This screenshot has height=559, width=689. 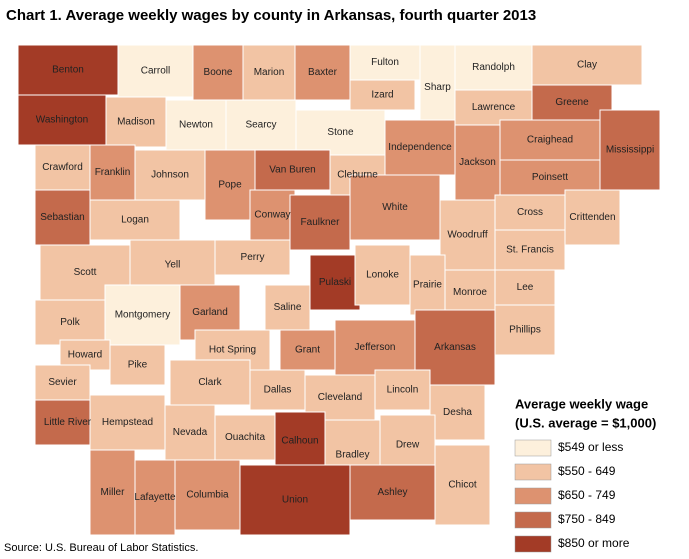 What do you see at coordinates (594, 543) in the screenshot?
I see `legend-label: $850 or more` at bounding box center [594, 543].